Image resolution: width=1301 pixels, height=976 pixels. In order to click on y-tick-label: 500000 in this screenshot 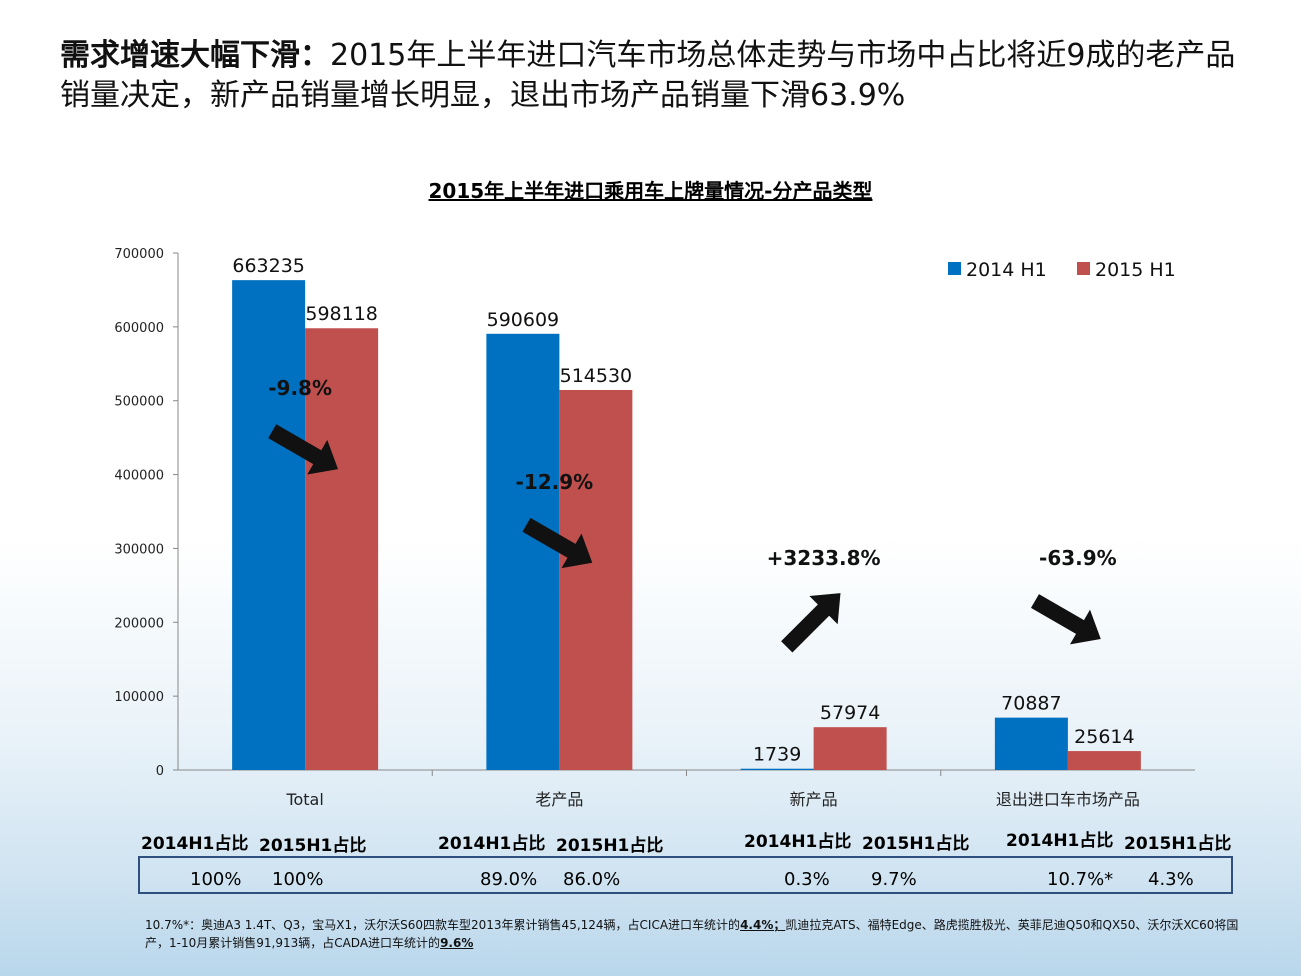, I will do `click(139, 402)`.